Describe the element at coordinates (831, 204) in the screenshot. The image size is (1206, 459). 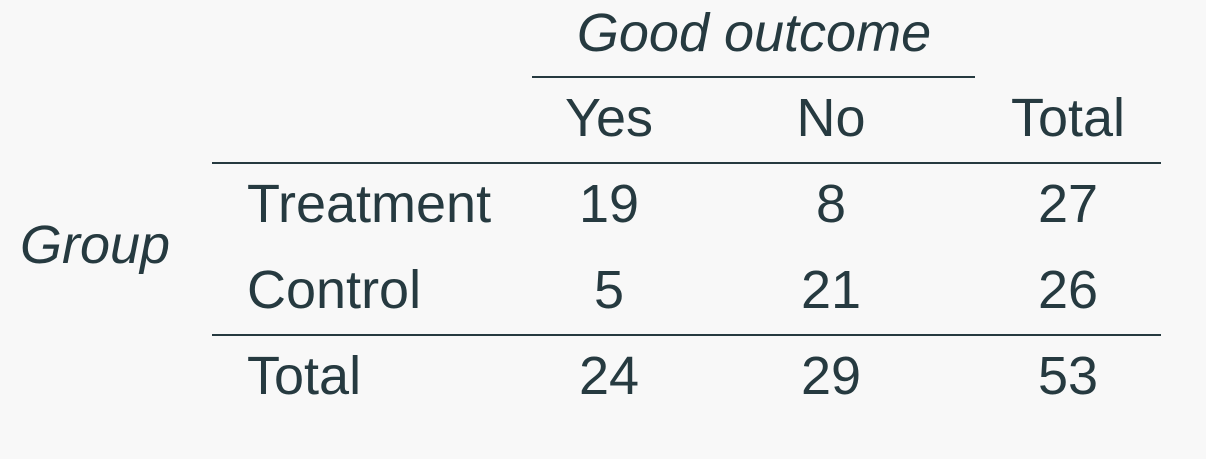
I see `cell-treatment-no: 8` at that location.